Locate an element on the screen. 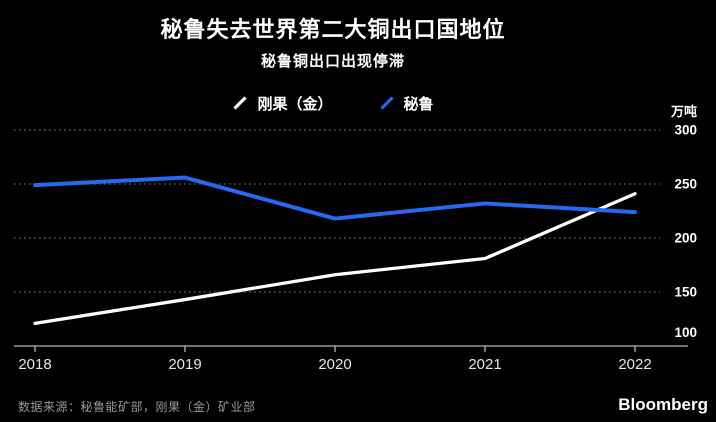  y-tick-label-100: 100 is located at coordinates (685, 332).